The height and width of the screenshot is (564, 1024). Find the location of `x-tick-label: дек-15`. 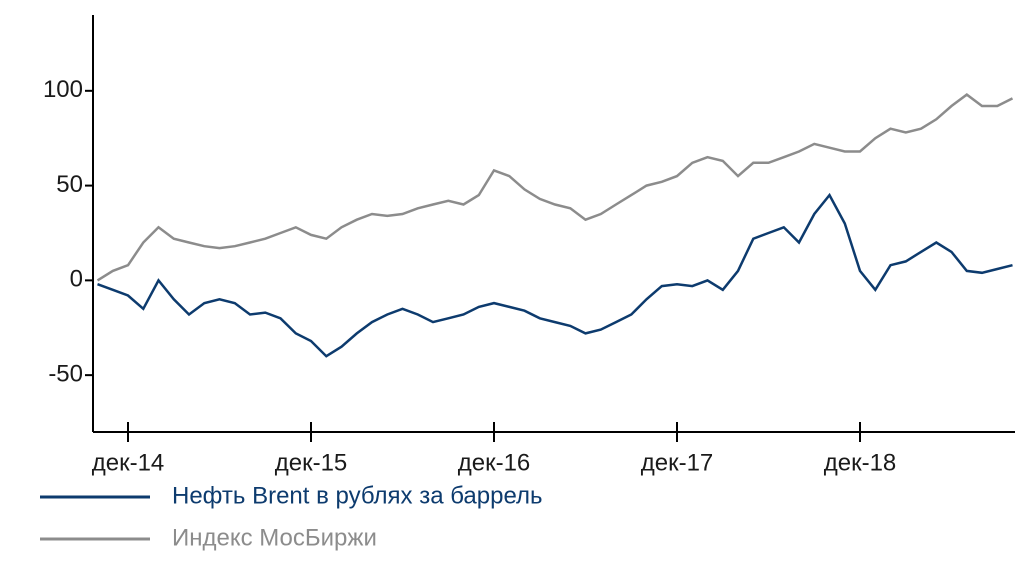

x-tick-label: дек-15 is located at coordinates (311, 462).